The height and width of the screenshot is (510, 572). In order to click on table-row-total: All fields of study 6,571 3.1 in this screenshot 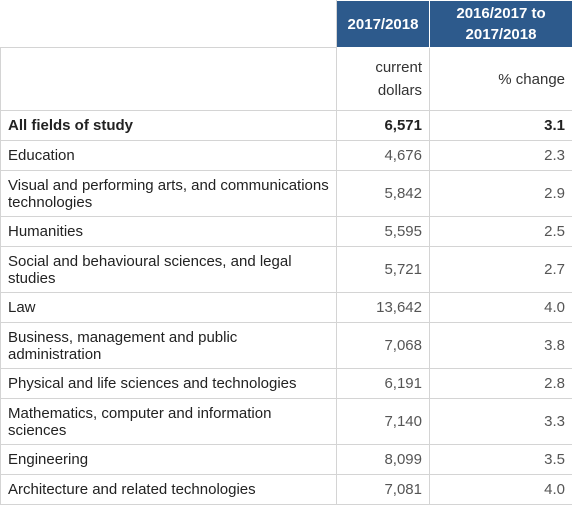, I will do `click(286, 125)`.